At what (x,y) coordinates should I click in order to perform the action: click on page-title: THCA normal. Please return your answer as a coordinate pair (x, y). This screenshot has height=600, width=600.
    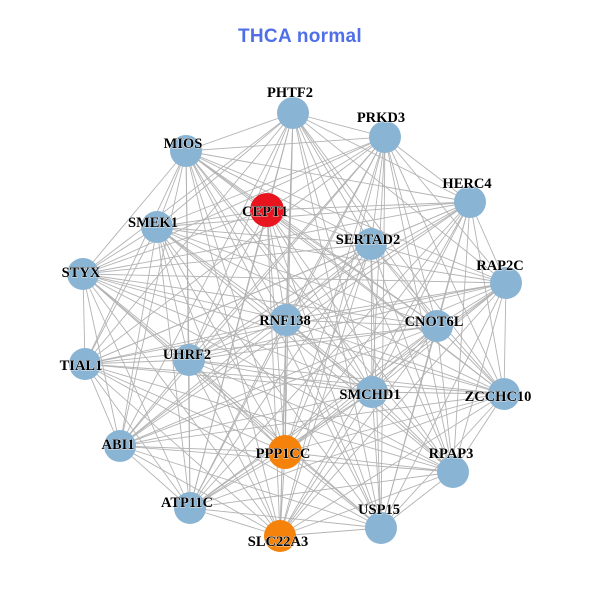
    Looking at the image, I should click on (300, 36).